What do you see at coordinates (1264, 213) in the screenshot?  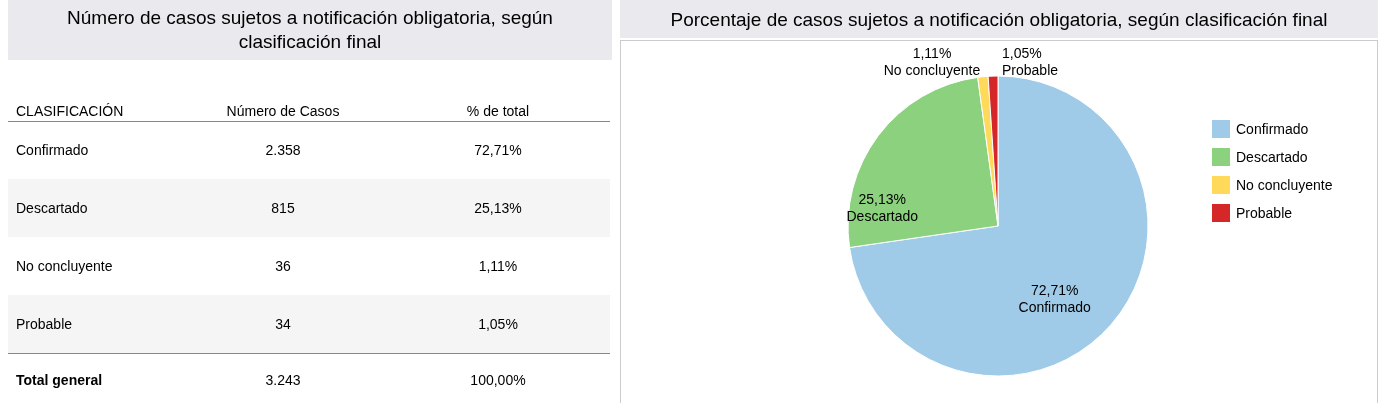 I see `legend-label: Probable` at bounding box center [1264, 213].